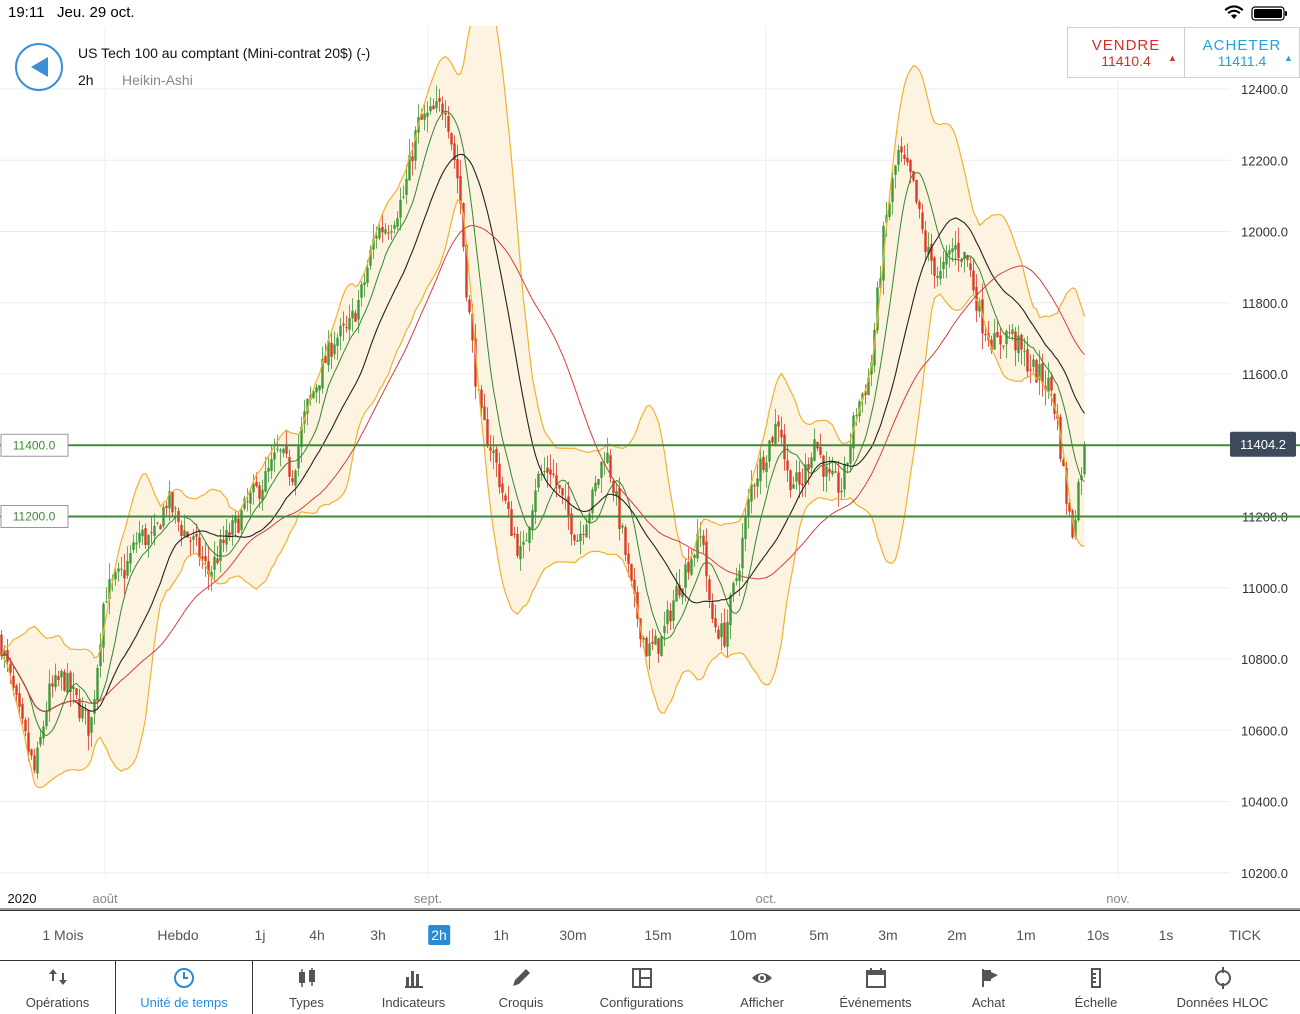  I want to click on candles-icon, so click(307, 980).